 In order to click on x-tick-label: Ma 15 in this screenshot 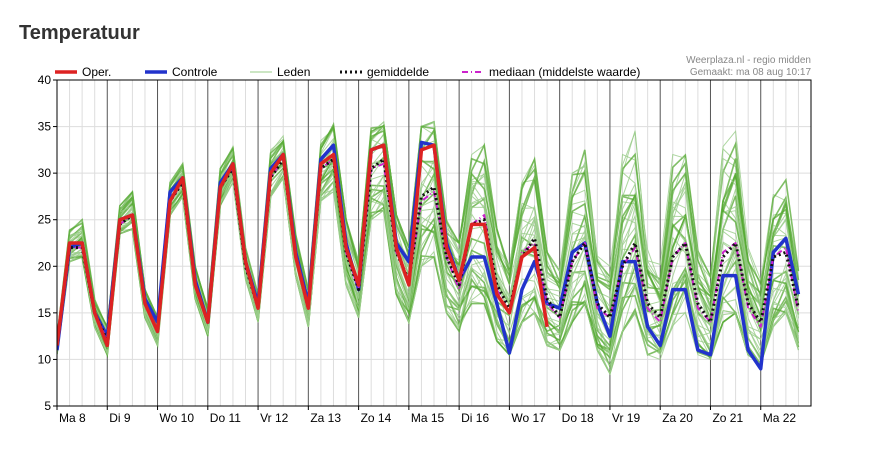, I will do `click(428, 418)`.